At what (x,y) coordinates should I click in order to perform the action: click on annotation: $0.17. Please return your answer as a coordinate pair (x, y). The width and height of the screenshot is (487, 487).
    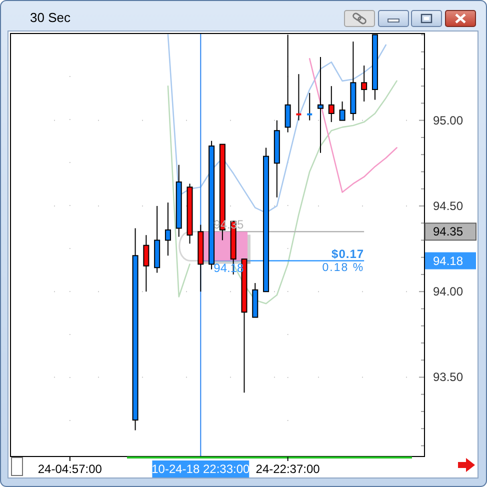
    Looking at the image, I should click on (348, 253).